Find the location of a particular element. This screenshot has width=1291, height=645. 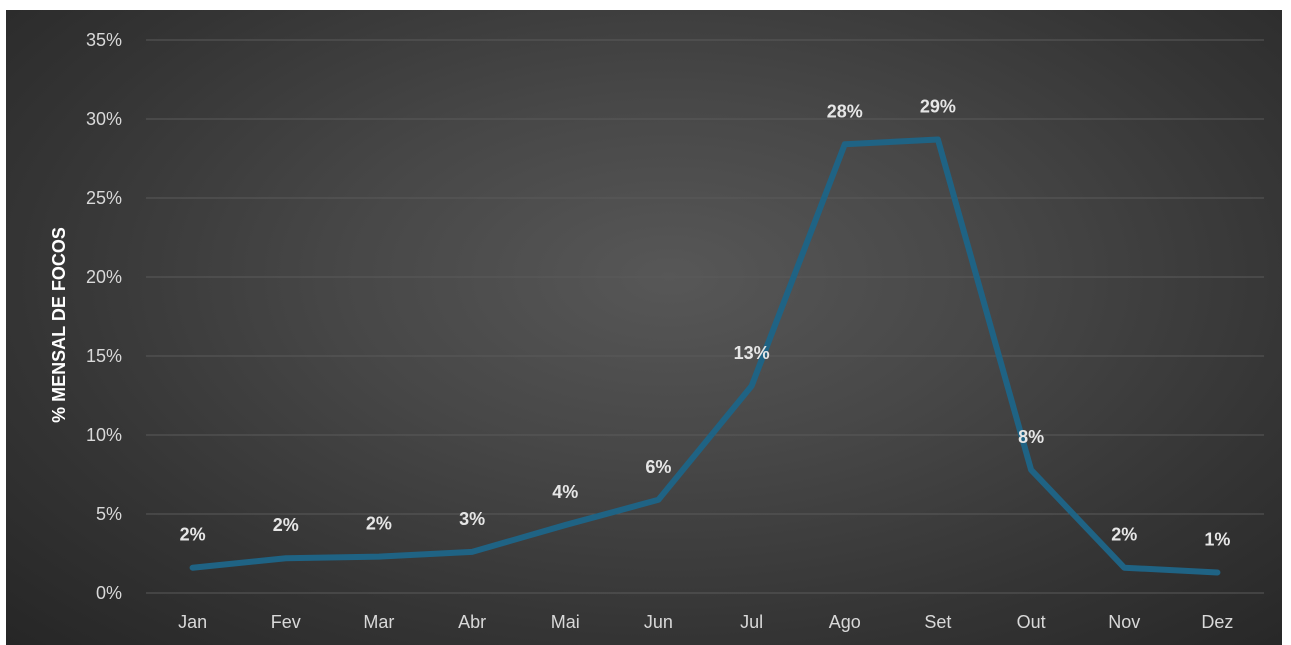

x-tick-label: Jan is located at coordinates (192, 622).